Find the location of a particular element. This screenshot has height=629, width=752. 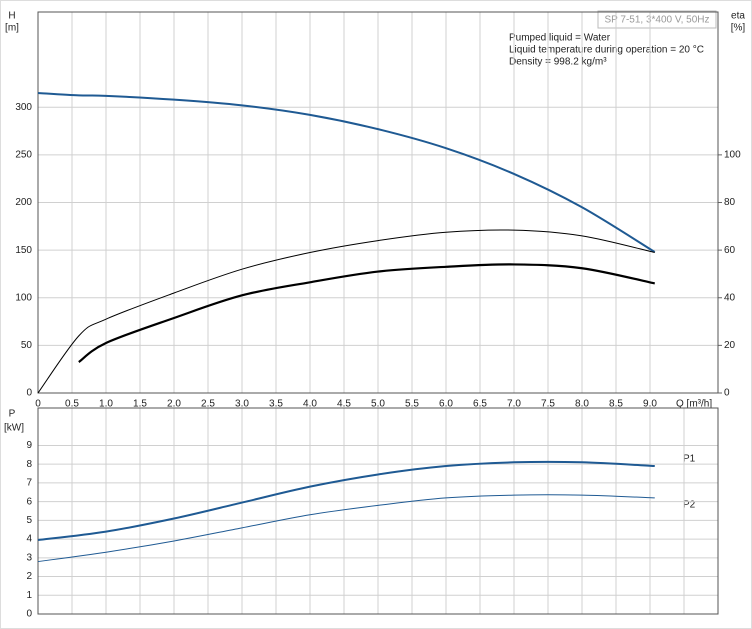

x-tick-label: 6.0 is located at coordinates (446, 404).